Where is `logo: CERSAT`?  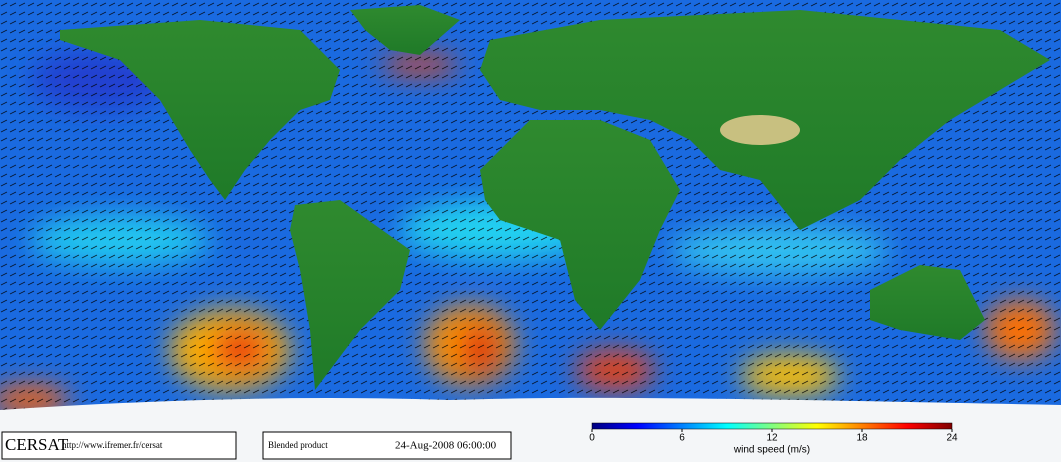 logo: CERSAT is located at coordinates (37, 444).